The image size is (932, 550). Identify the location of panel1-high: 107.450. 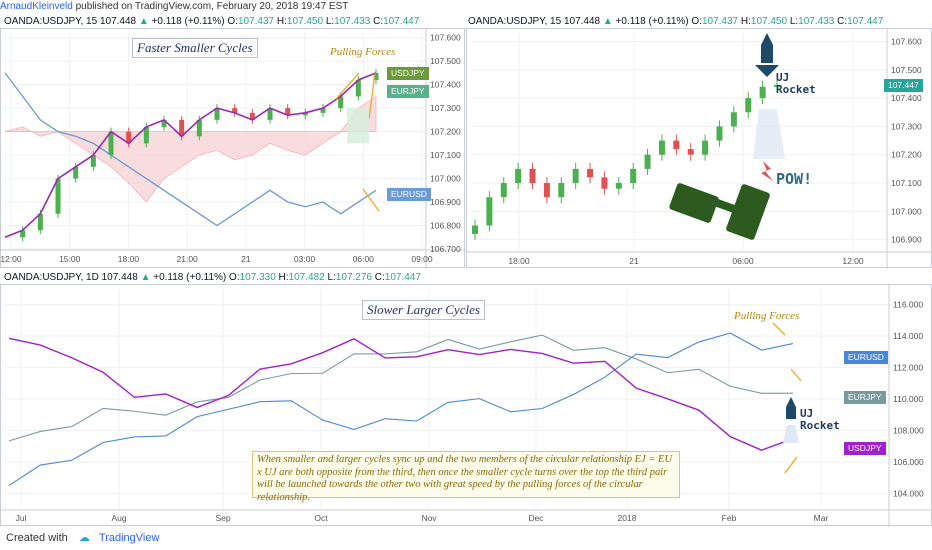
(305, 21).